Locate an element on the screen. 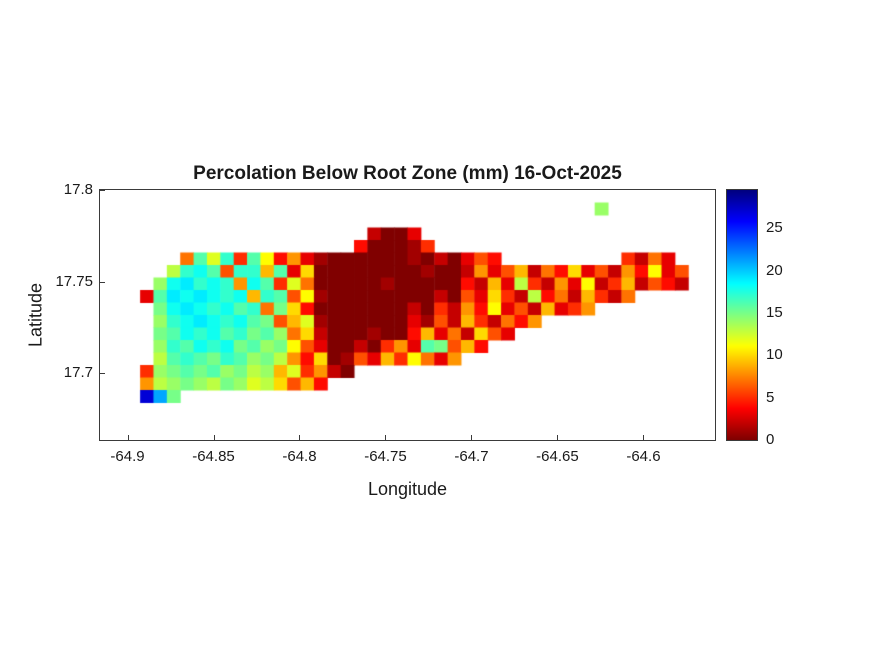 This screenshot has width=875, height=656. x-tick-label: -64.85 is located at coordinates (213, 456).